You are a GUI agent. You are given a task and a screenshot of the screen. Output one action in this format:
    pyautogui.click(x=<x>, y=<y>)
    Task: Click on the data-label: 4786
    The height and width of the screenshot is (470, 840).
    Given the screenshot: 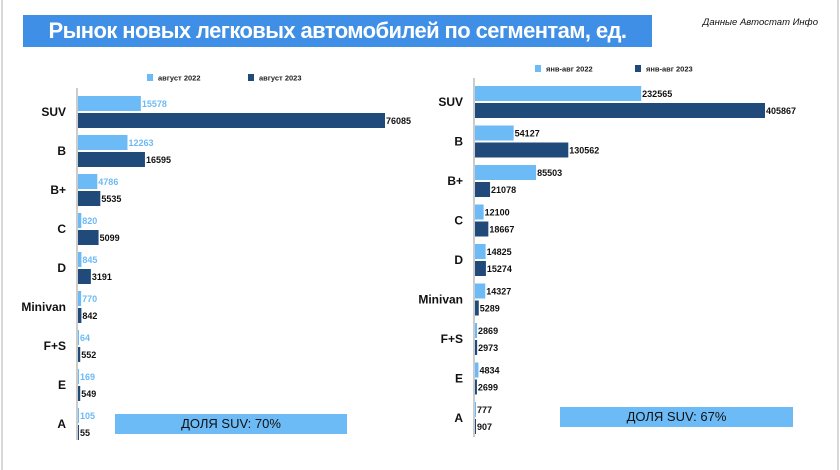 What is the action you would take?
    pyautogui.click(x=108, y=182)
    